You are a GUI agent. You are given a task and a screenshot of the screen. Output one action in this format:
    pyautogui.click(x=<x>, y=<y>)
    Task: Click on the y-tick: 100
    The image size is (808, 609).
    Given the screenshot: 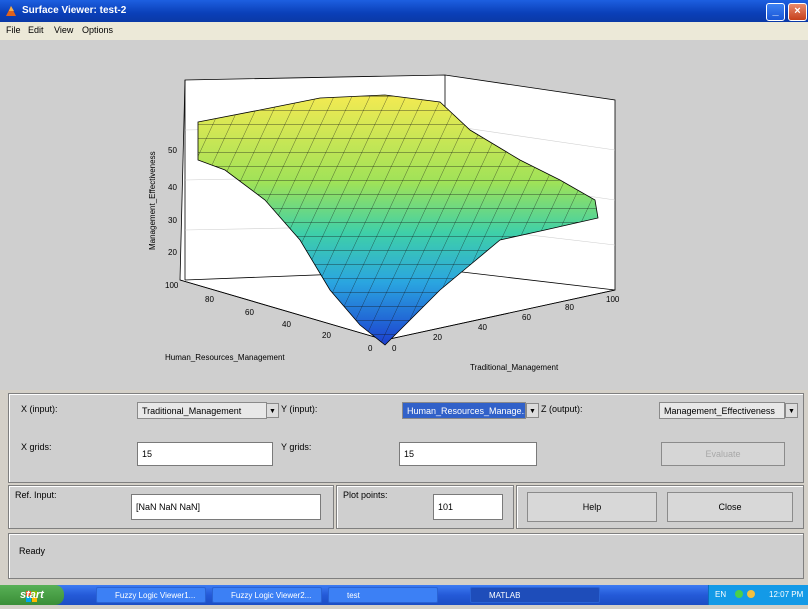 What is the action you would take?
    pyautogui.click(x=613, y=299)
    